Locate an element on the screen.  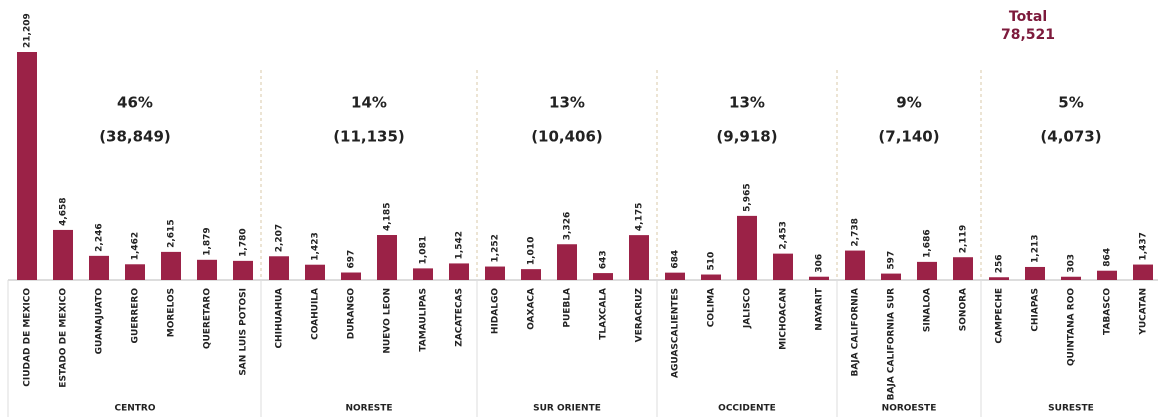
group-name: NOROESTE is located at coordinates (909, 409).